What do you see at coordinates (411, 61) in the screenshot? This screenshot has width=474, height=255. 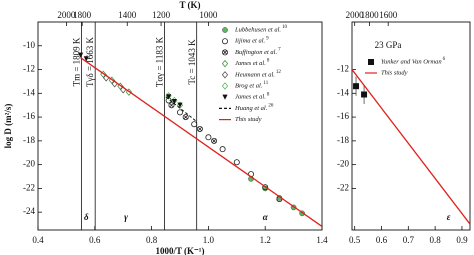 I see `legend-label: Yunker and Van Orman` at bounding box center [411, 61].